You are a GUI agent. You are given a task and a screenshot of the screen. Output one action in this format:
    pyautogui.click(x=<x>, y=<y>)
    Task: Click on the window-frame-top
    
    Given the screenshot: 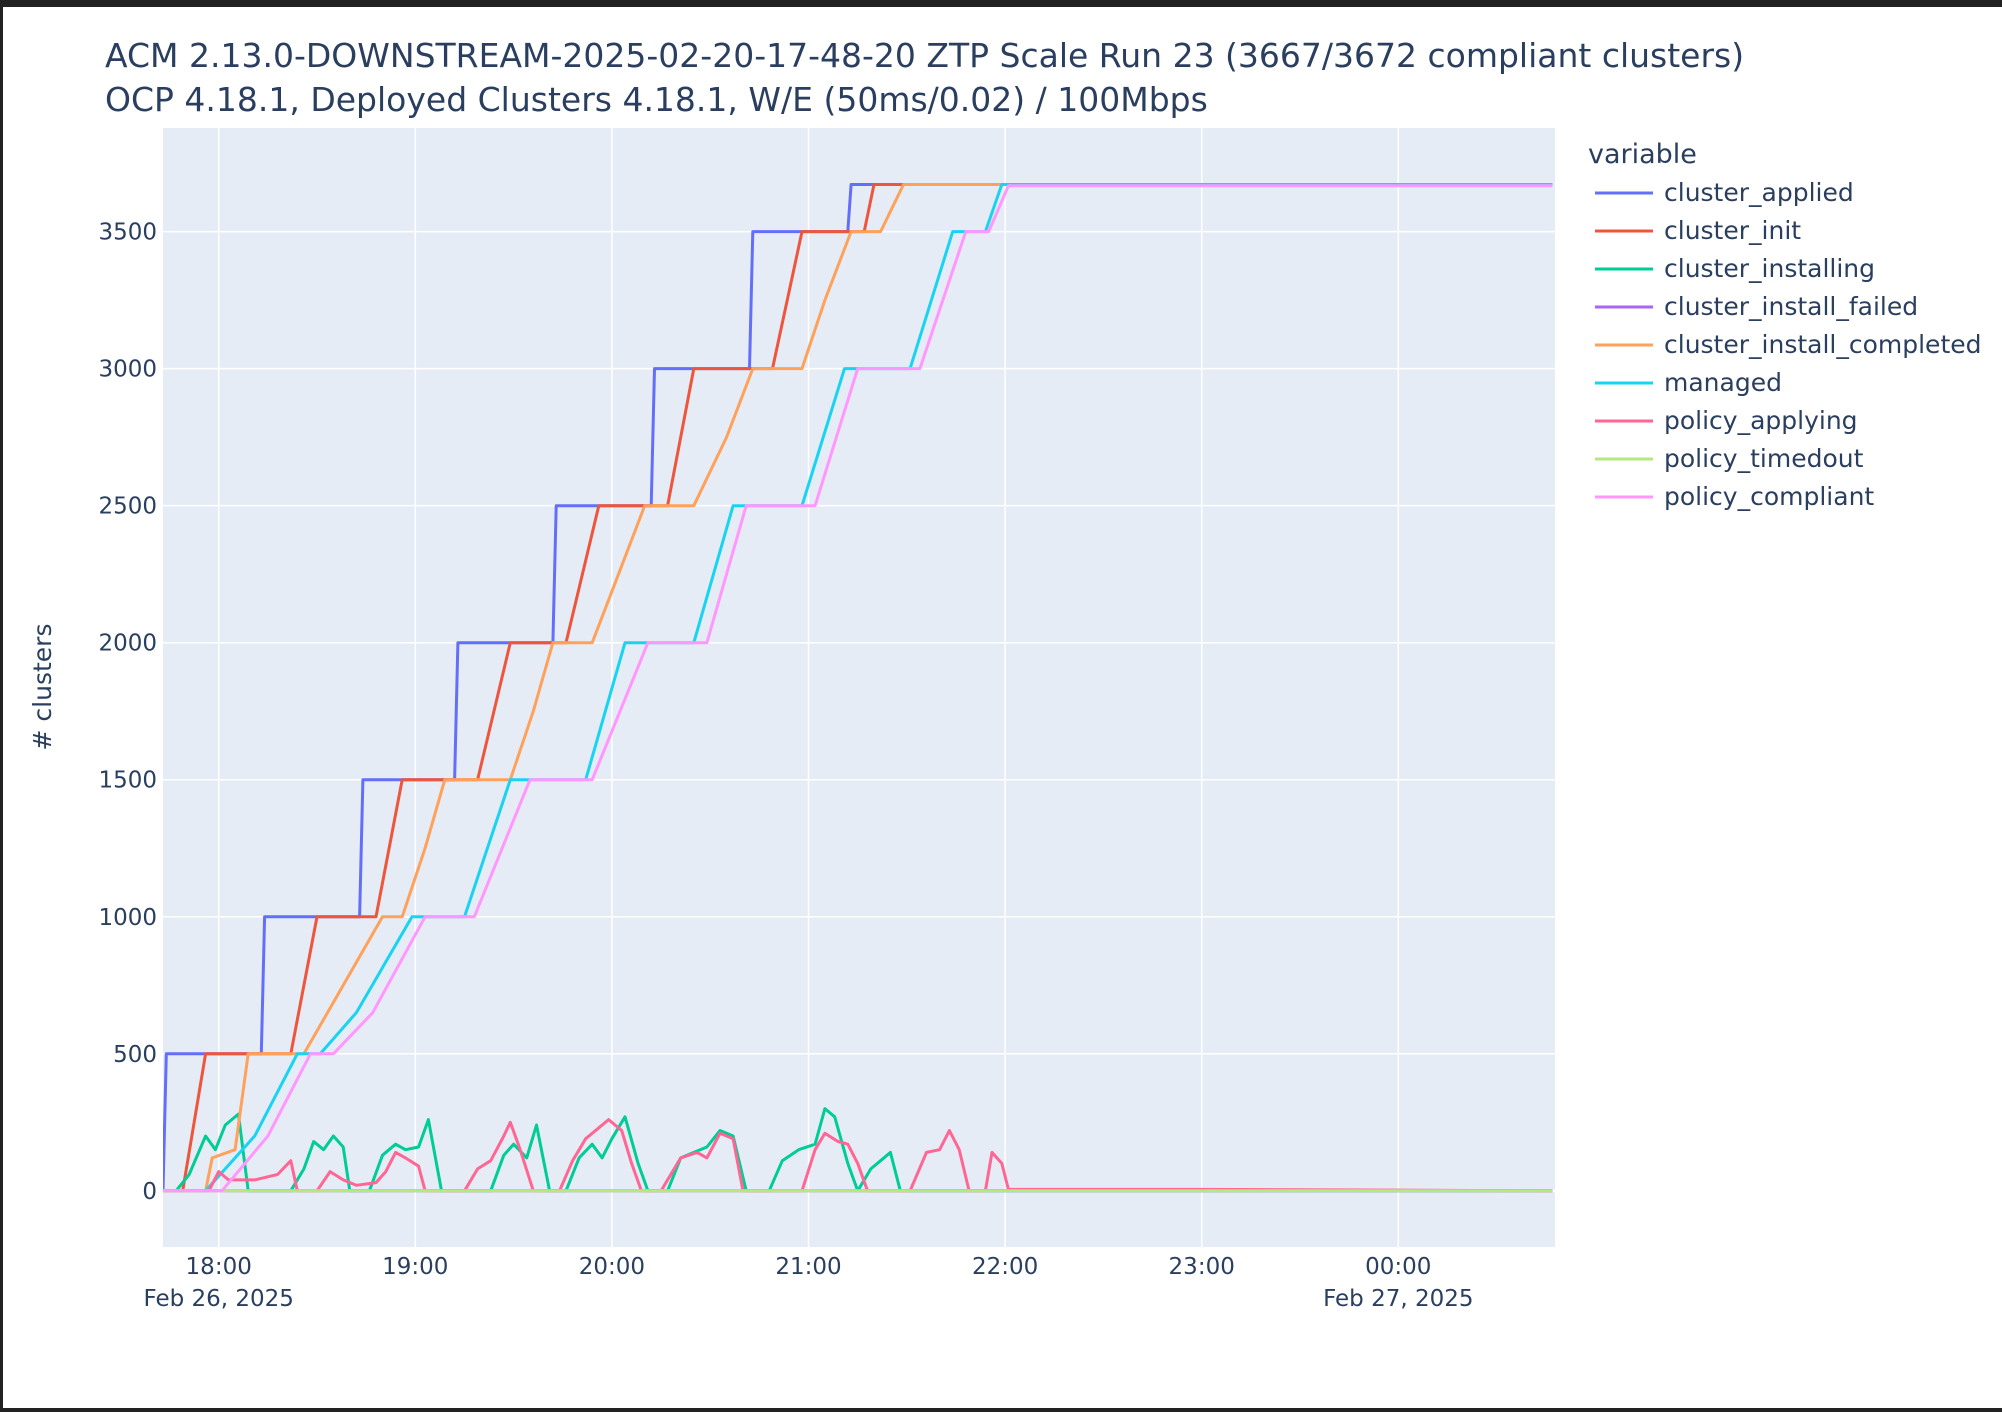 What is the action you would take?
    pyautogui.click(x=1001, y=3)
    